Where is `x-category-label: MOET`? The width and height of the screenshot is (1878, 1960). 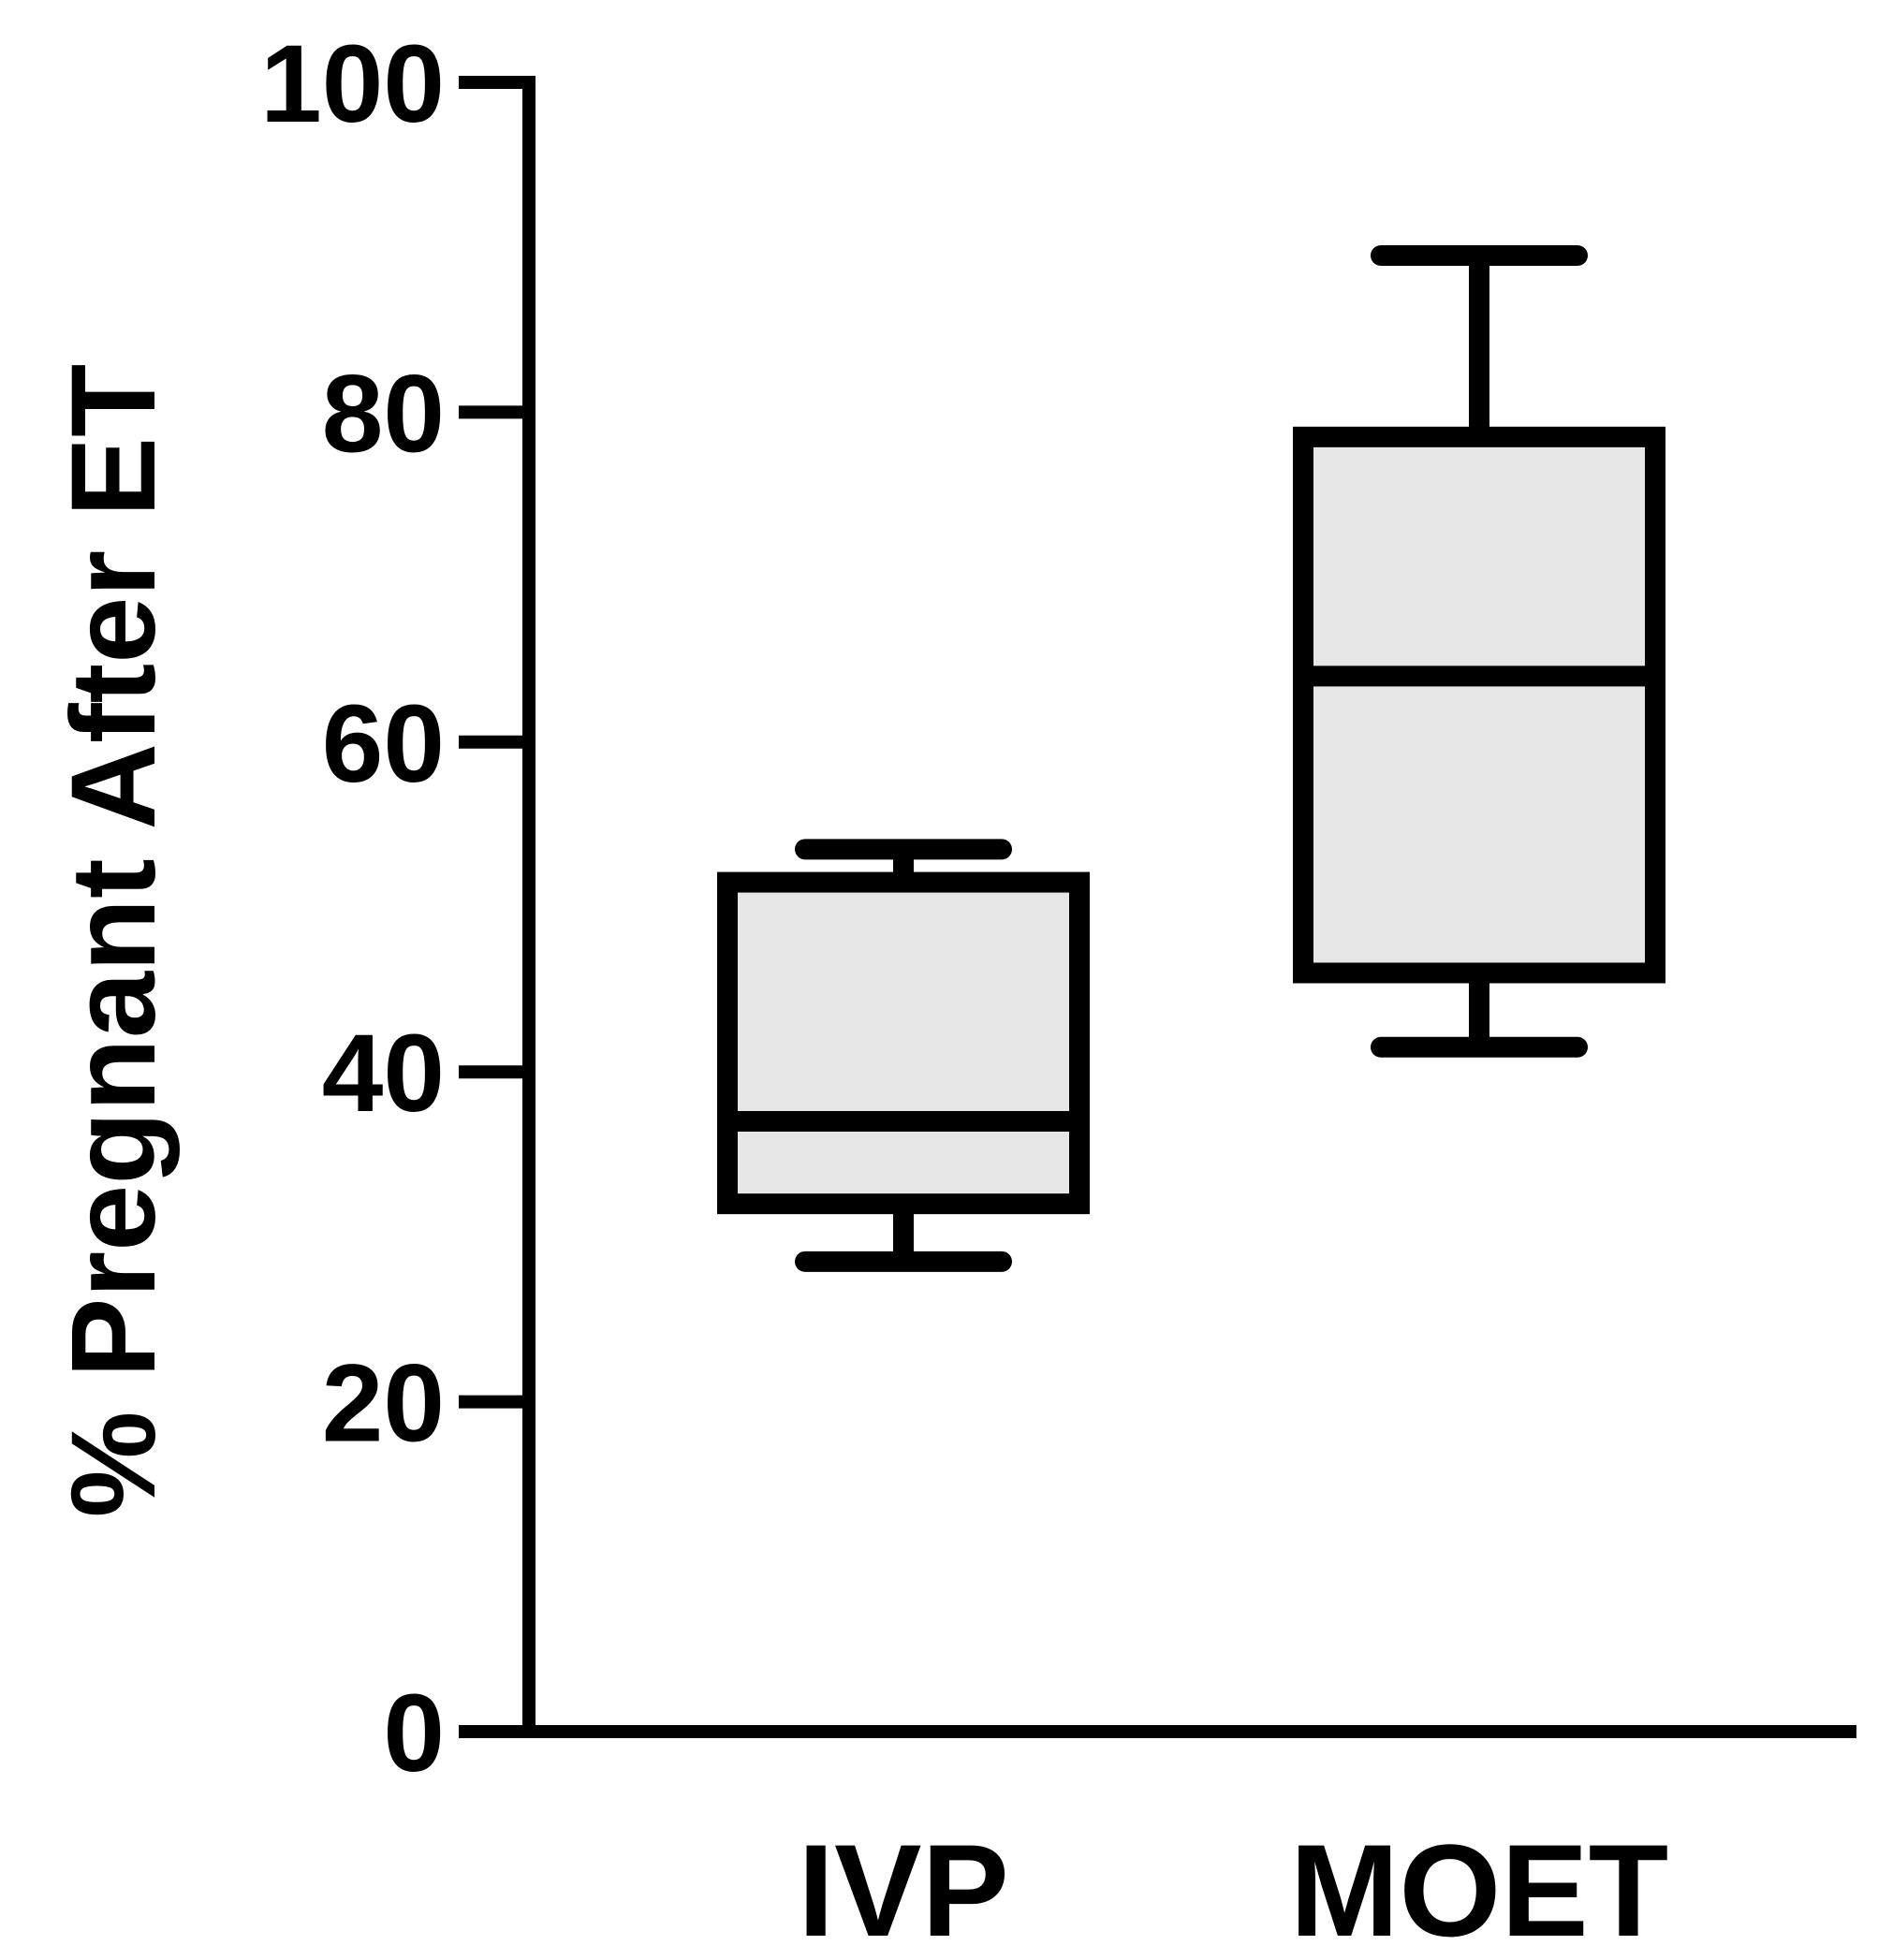 x-category-label: MOET is located at coordinates (1479, 1888).